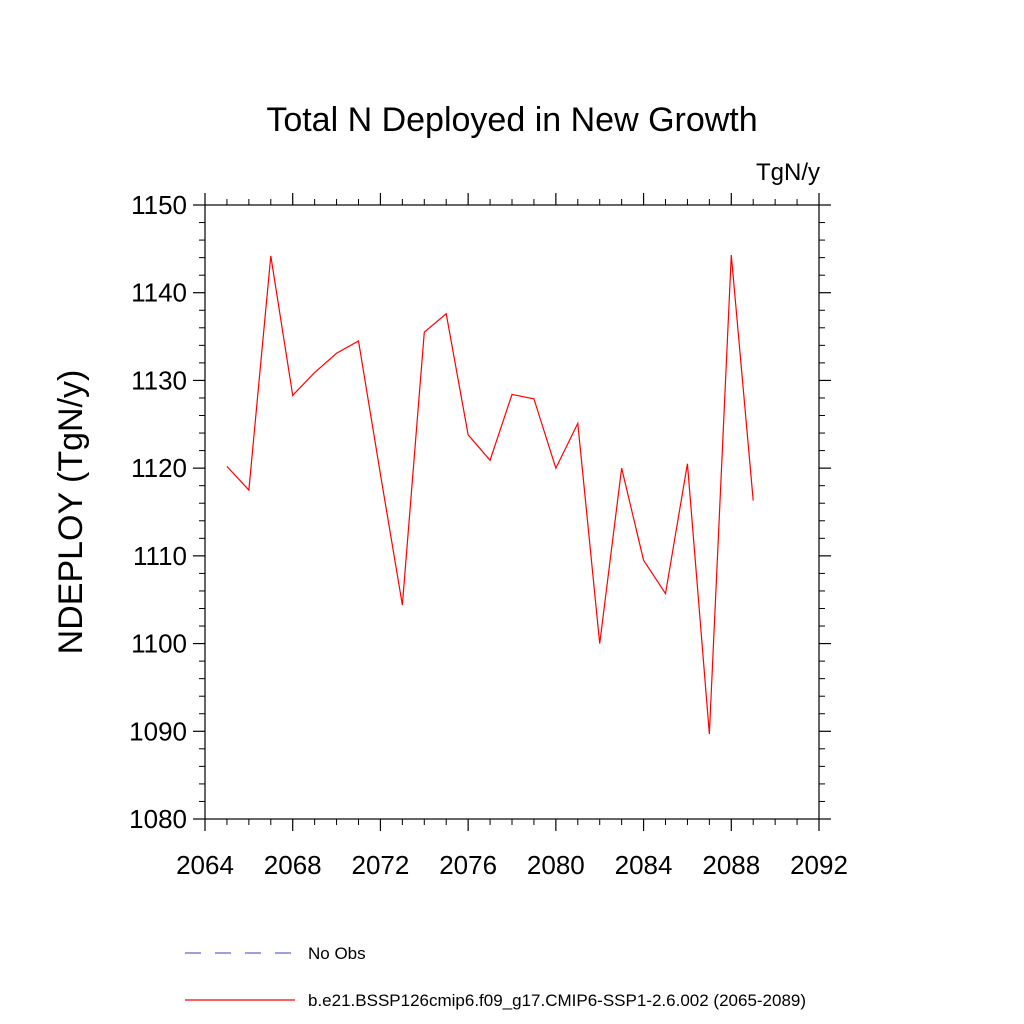 The height and width of the screenshot is (1024, 1024). Describe the element at coordinates (788, 172) in the screenshot. I see `units-label: TgN/y` at that location.